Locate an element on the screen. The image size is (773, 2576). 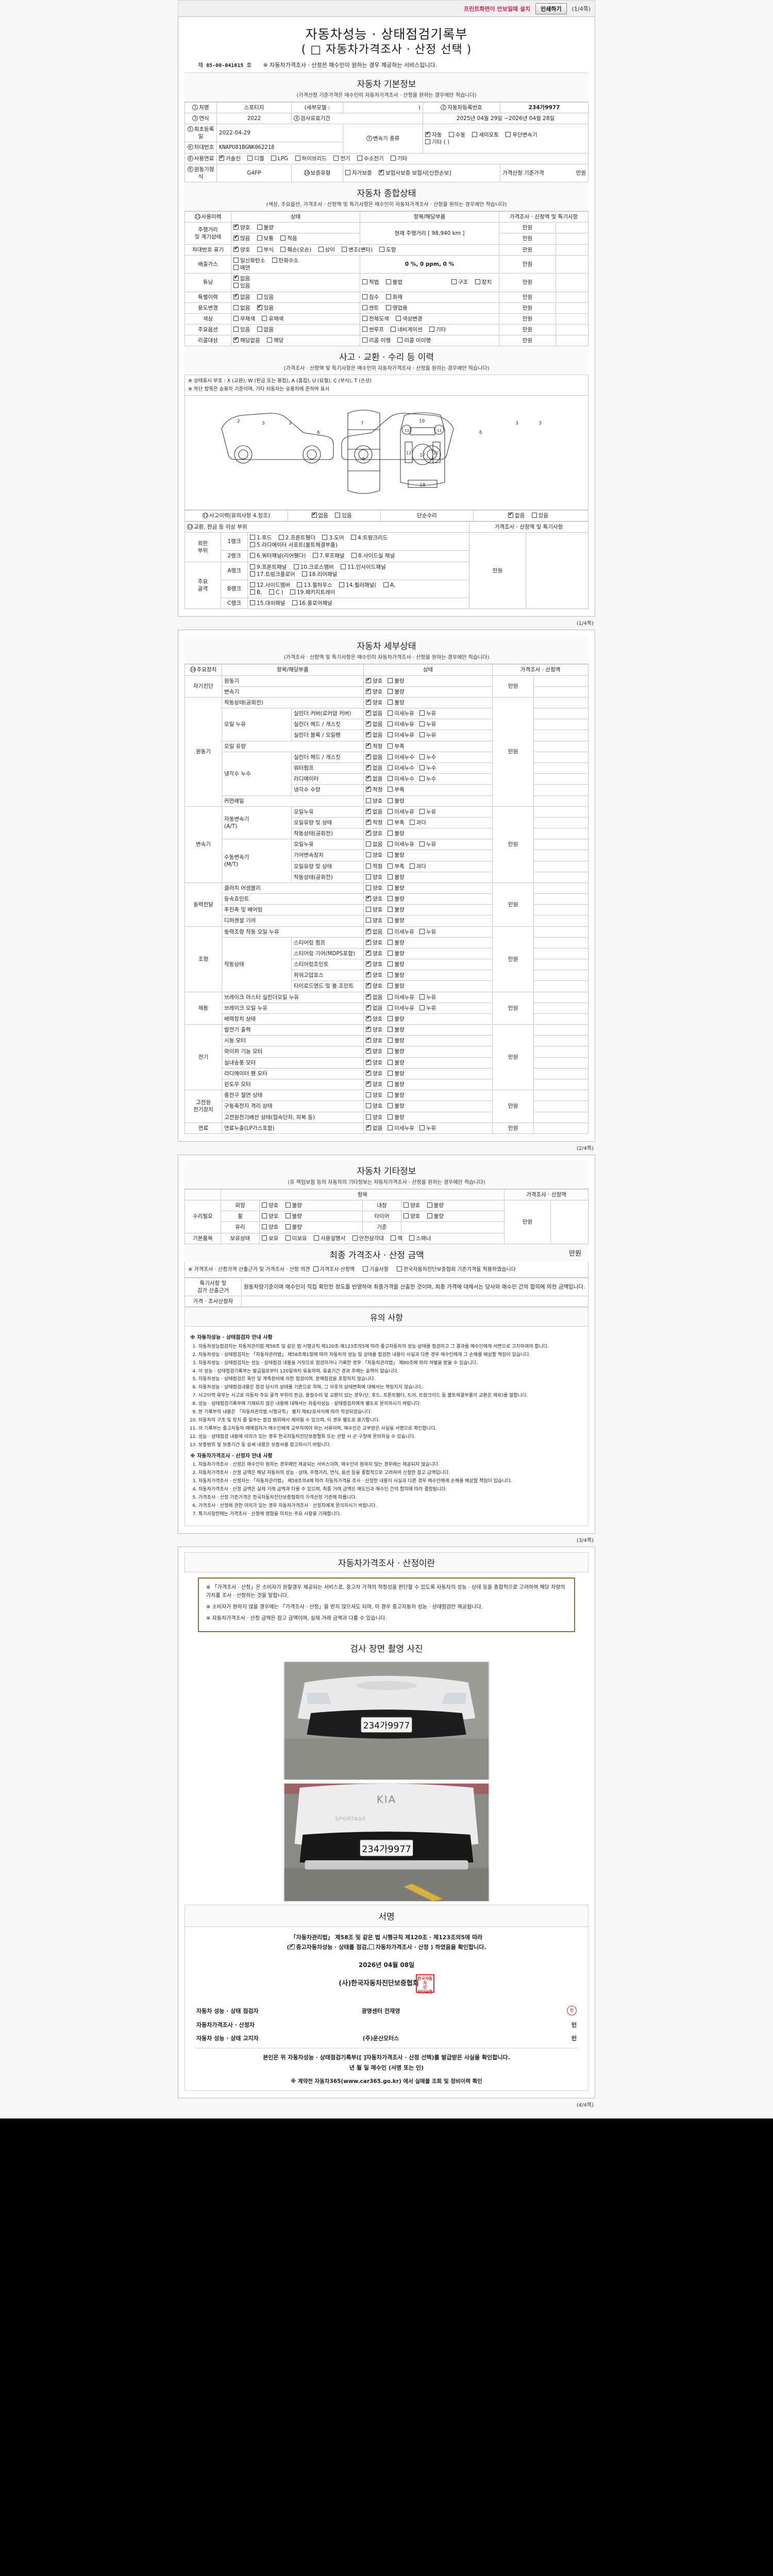
int-good: 양호 is located at coordinates (412, 1205).